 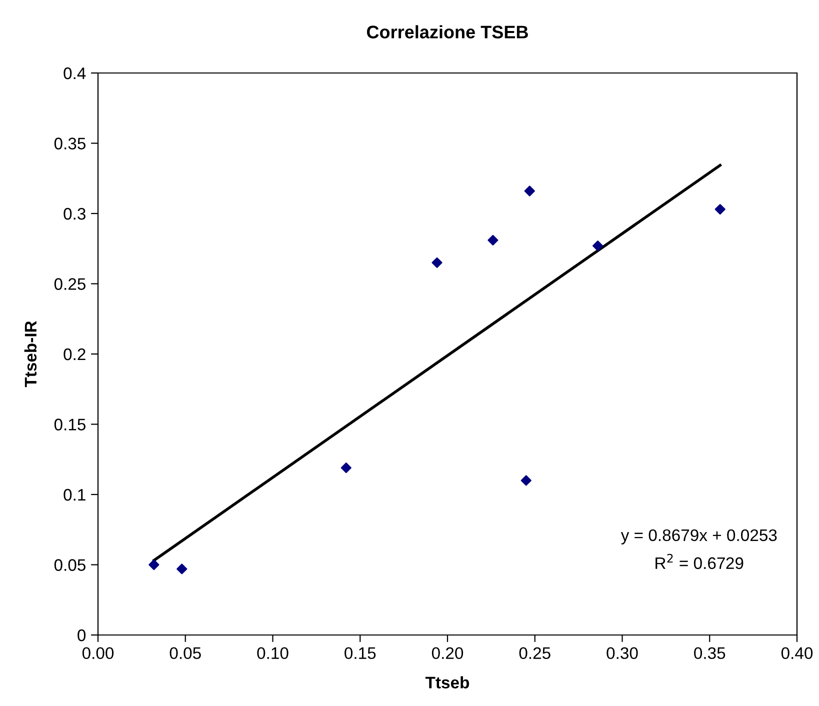 What do you see at coordinates (272, 653) in the screenshot?
I see `x-tick-label: 0.10` at bounding box center [272, 653].